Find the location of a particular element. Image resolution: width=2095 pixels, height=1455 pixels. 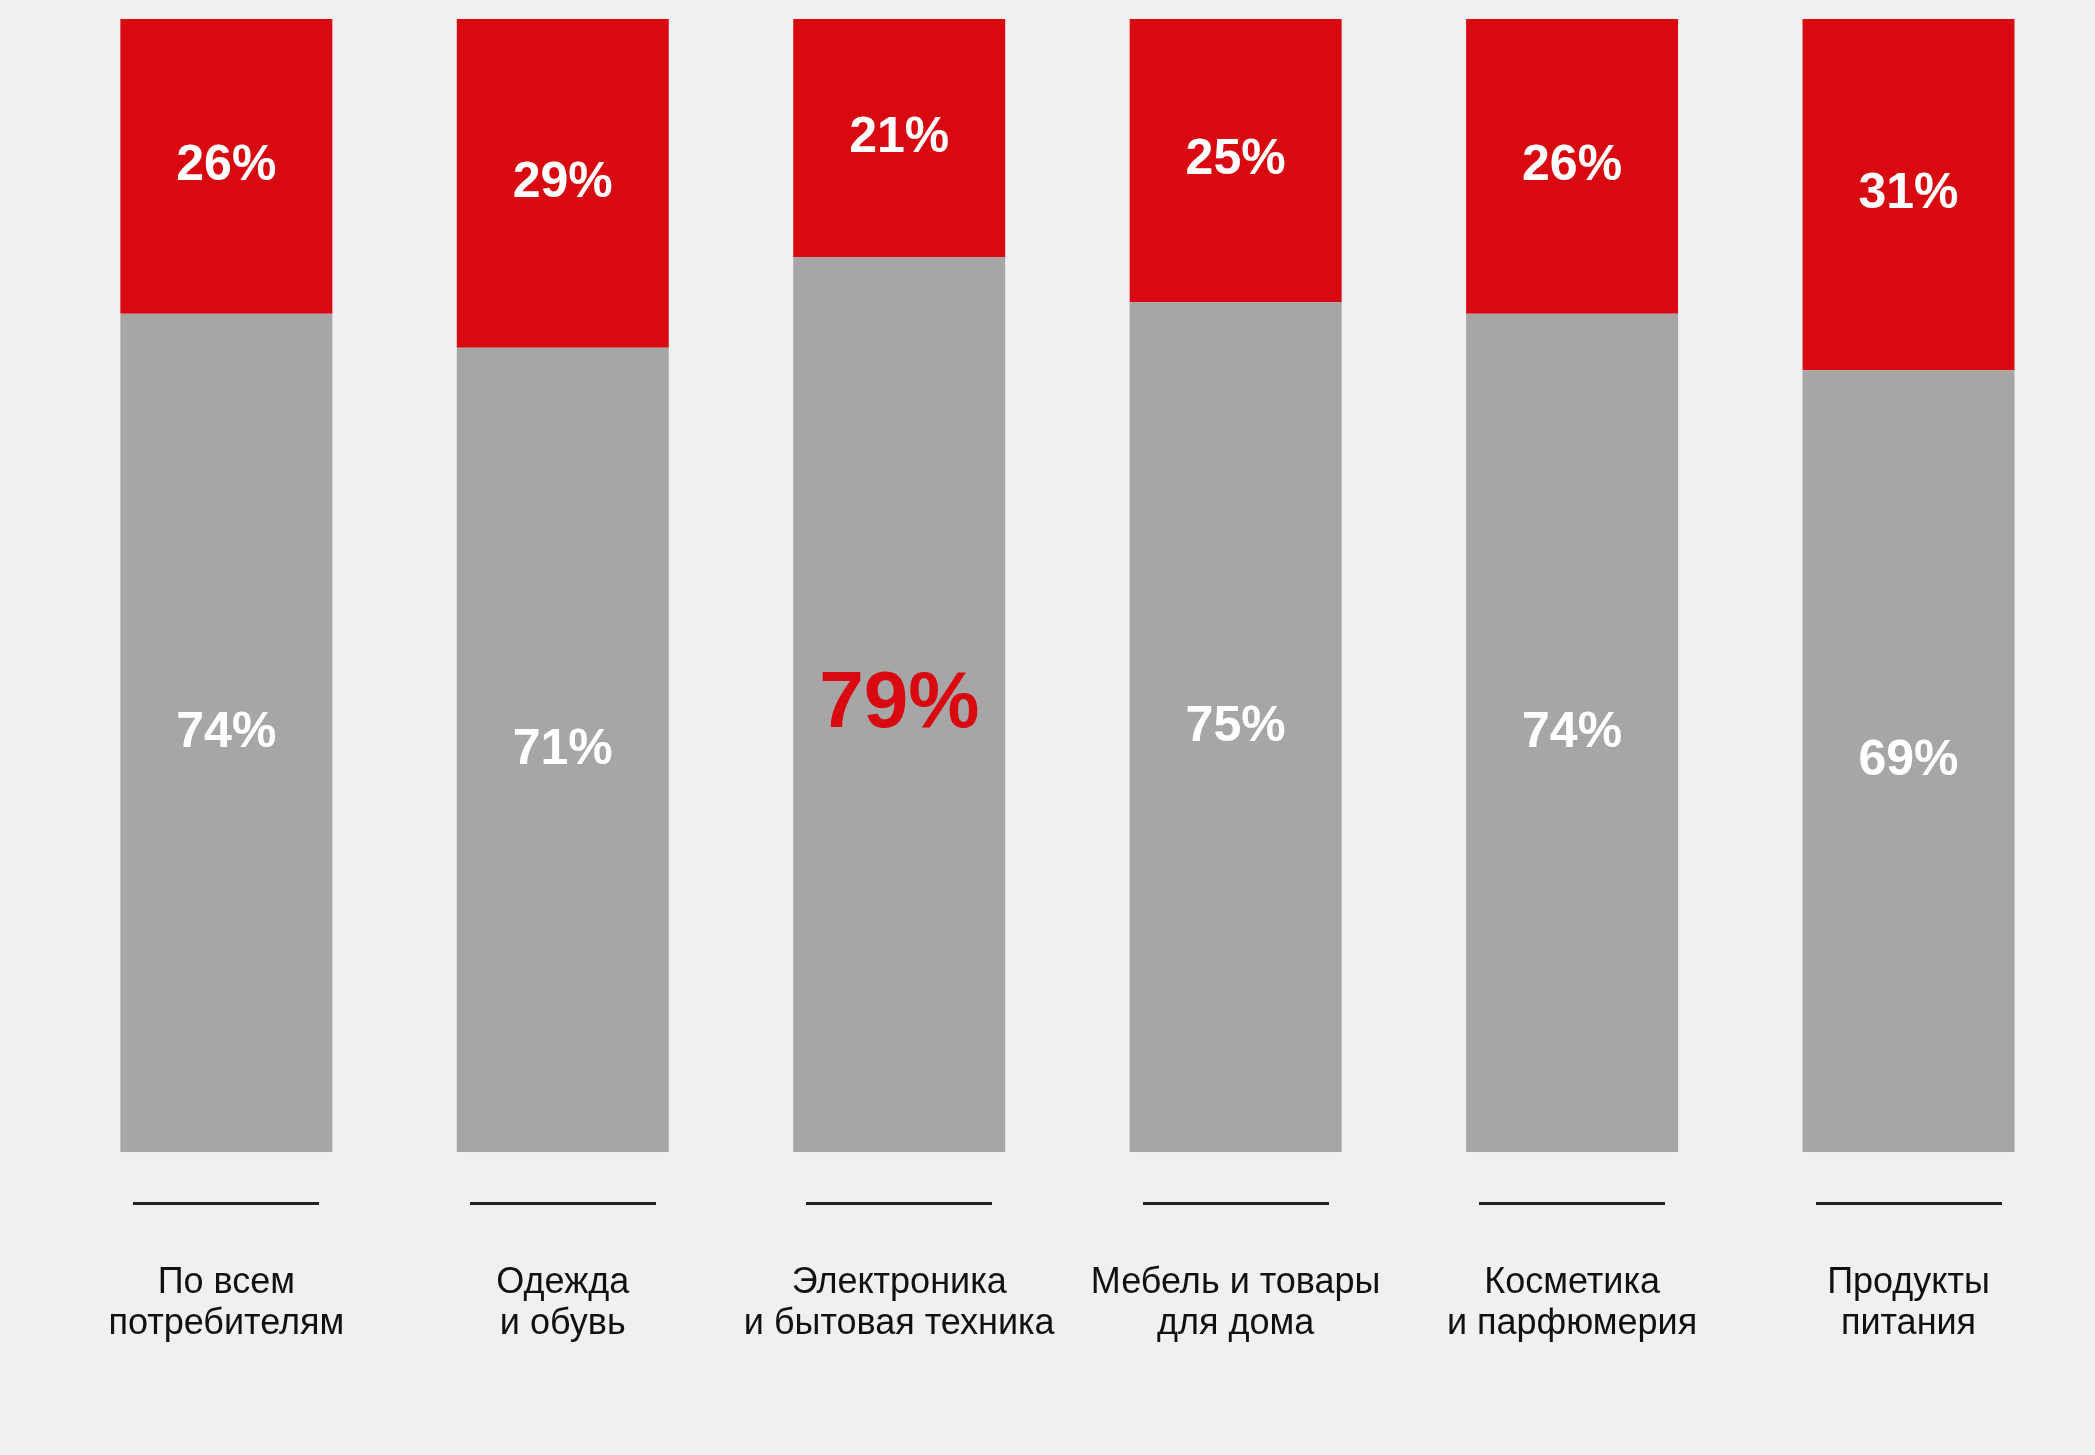

x-tick-label: Продукты питания is located at coordinates (1908, 1301).